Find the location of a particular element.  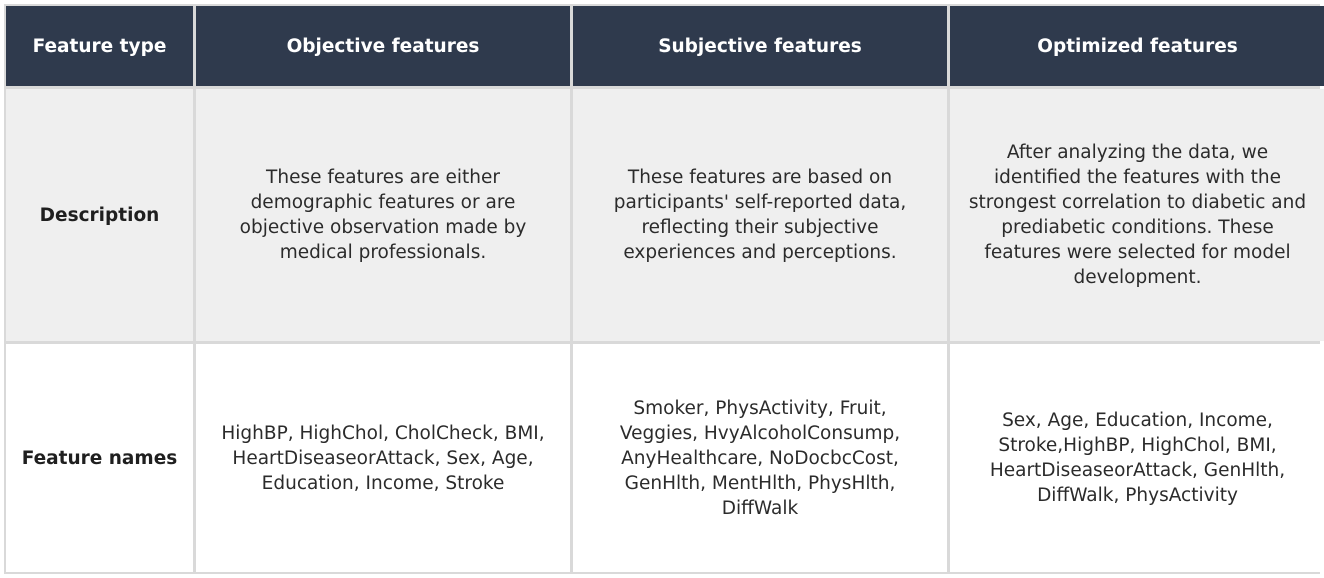

header-subjective-label: Subjective features is located at coordinates (760, 46).